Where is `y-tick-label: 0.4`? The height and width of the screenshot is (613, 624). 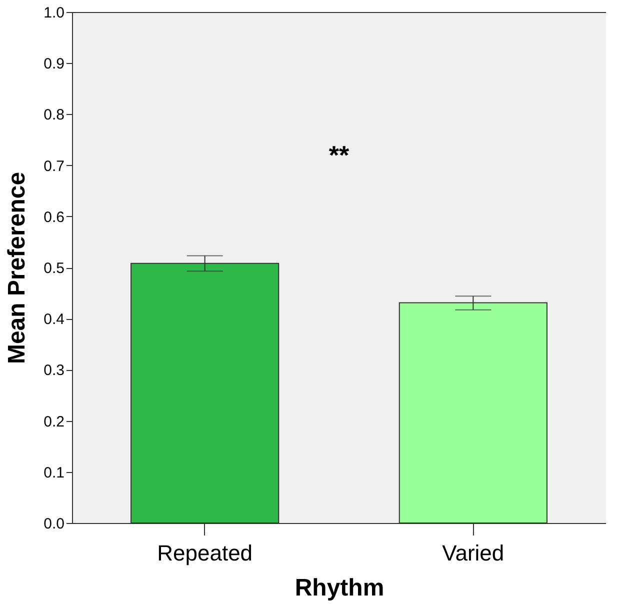
y-tick-label: 0.4 is located at coordinates (54, 319).